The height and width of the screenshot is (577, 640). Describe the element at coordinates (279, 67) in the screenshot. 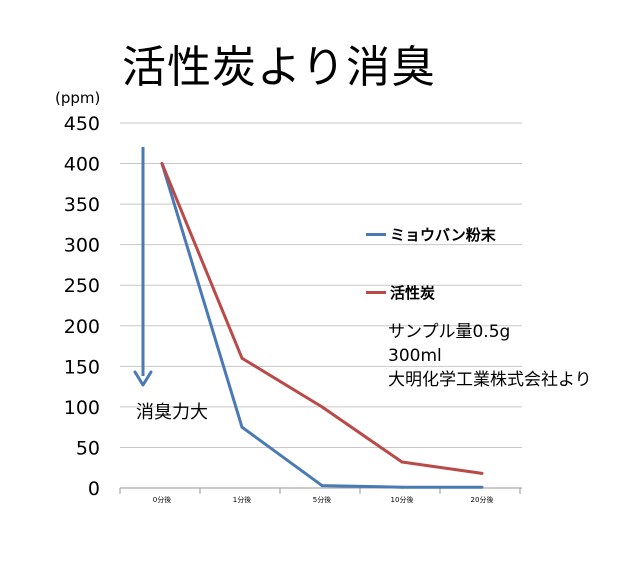

I see `chart-title: 活性炭より消臭` at that location.